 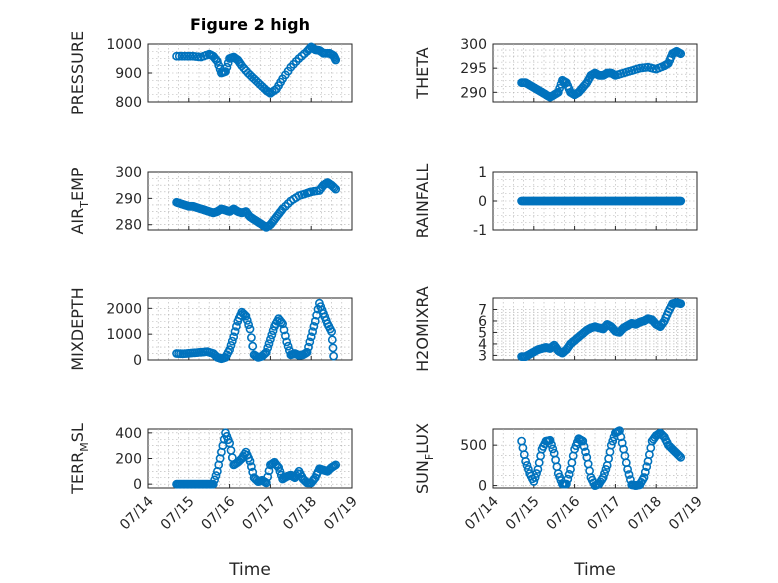 I want to click on y-axis-label-main: TERR, so click(x=77, y=473).